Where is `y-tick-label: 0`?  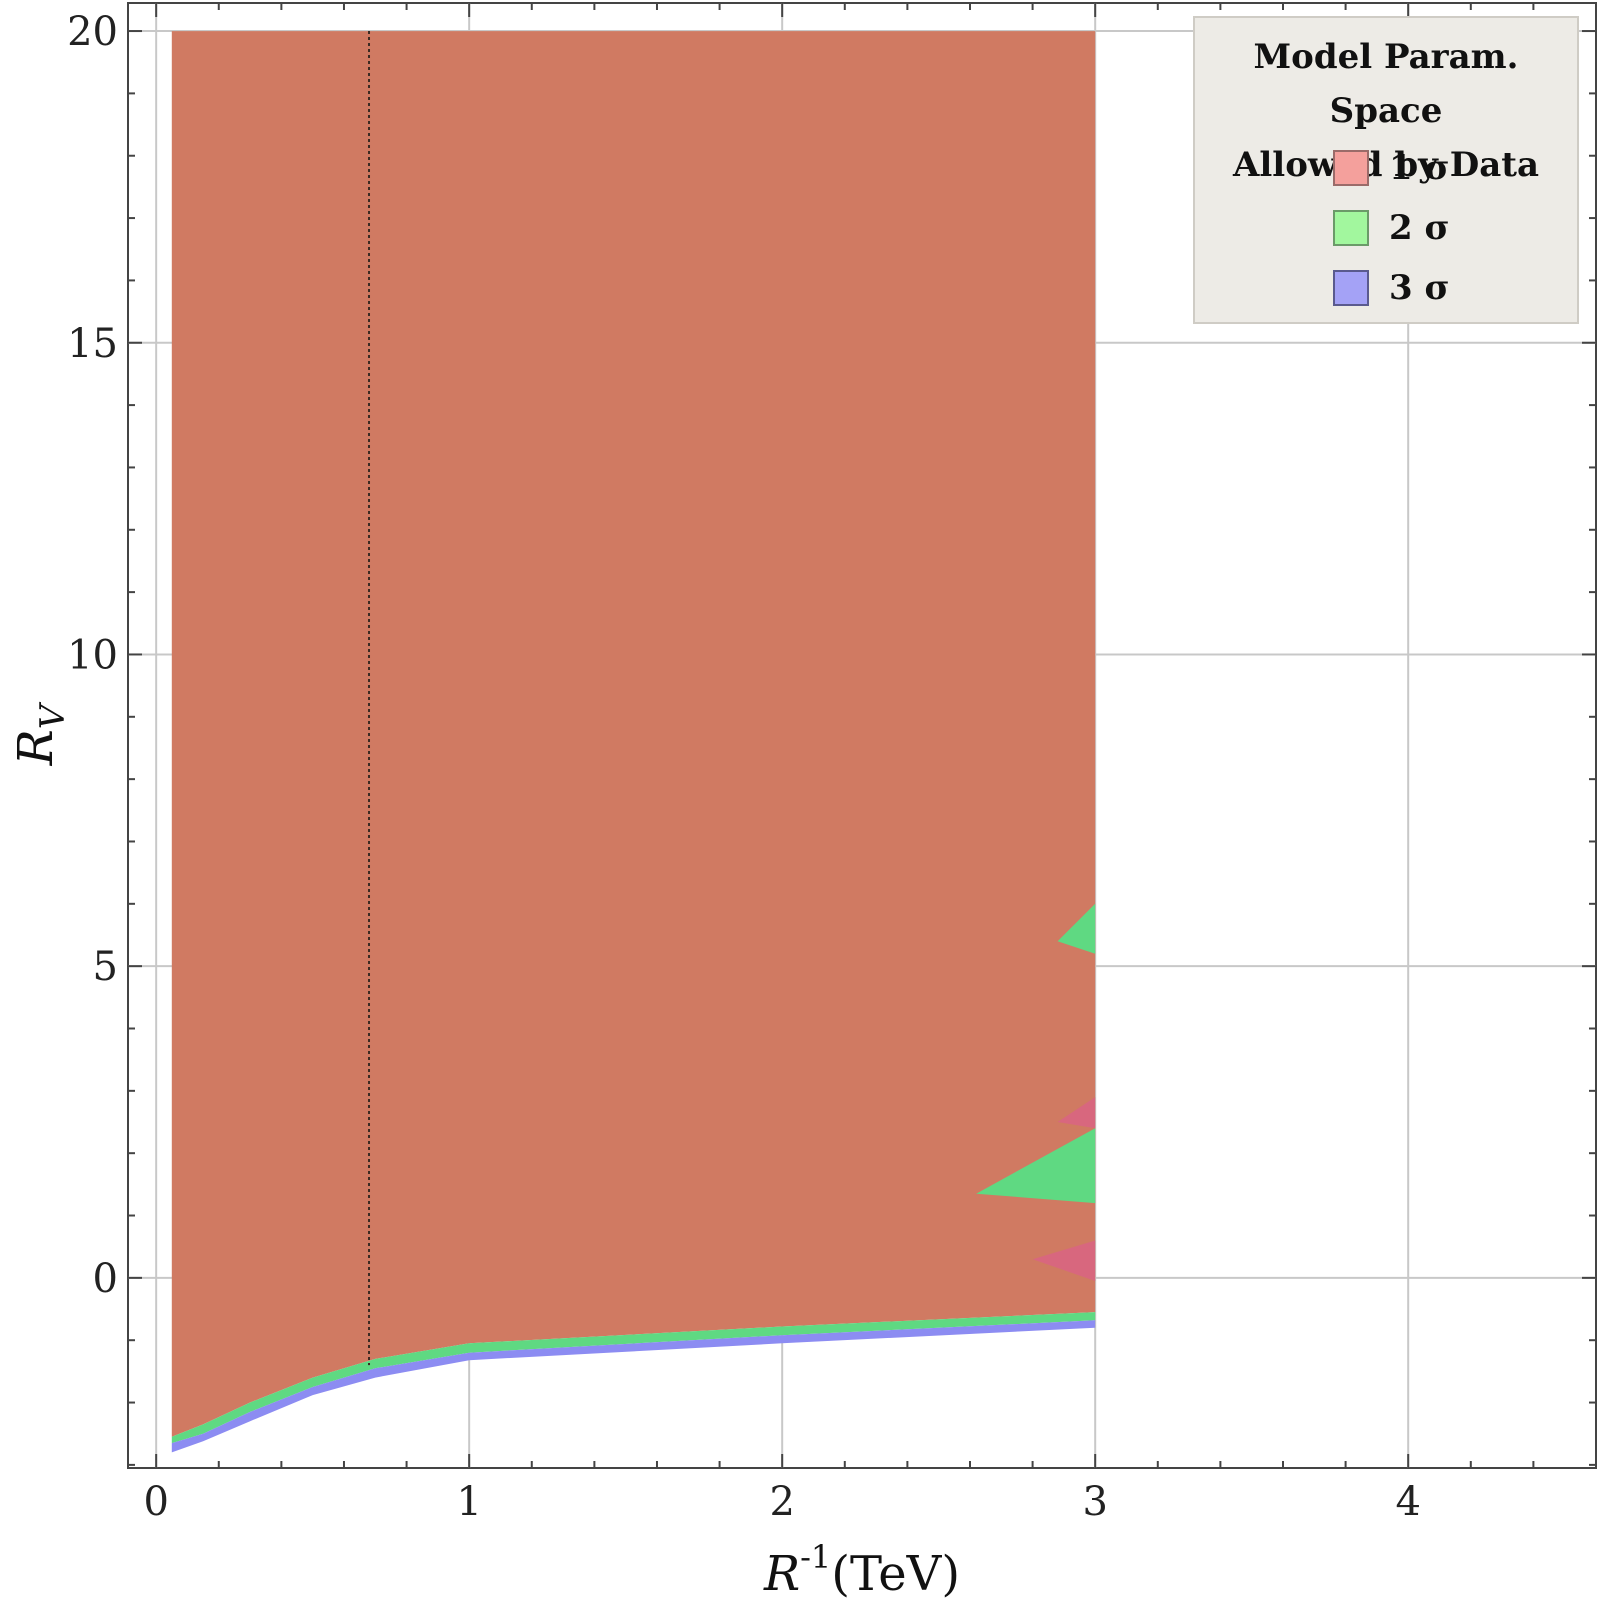 y-tick-label: 0 is located at coordinates (105, 1279).